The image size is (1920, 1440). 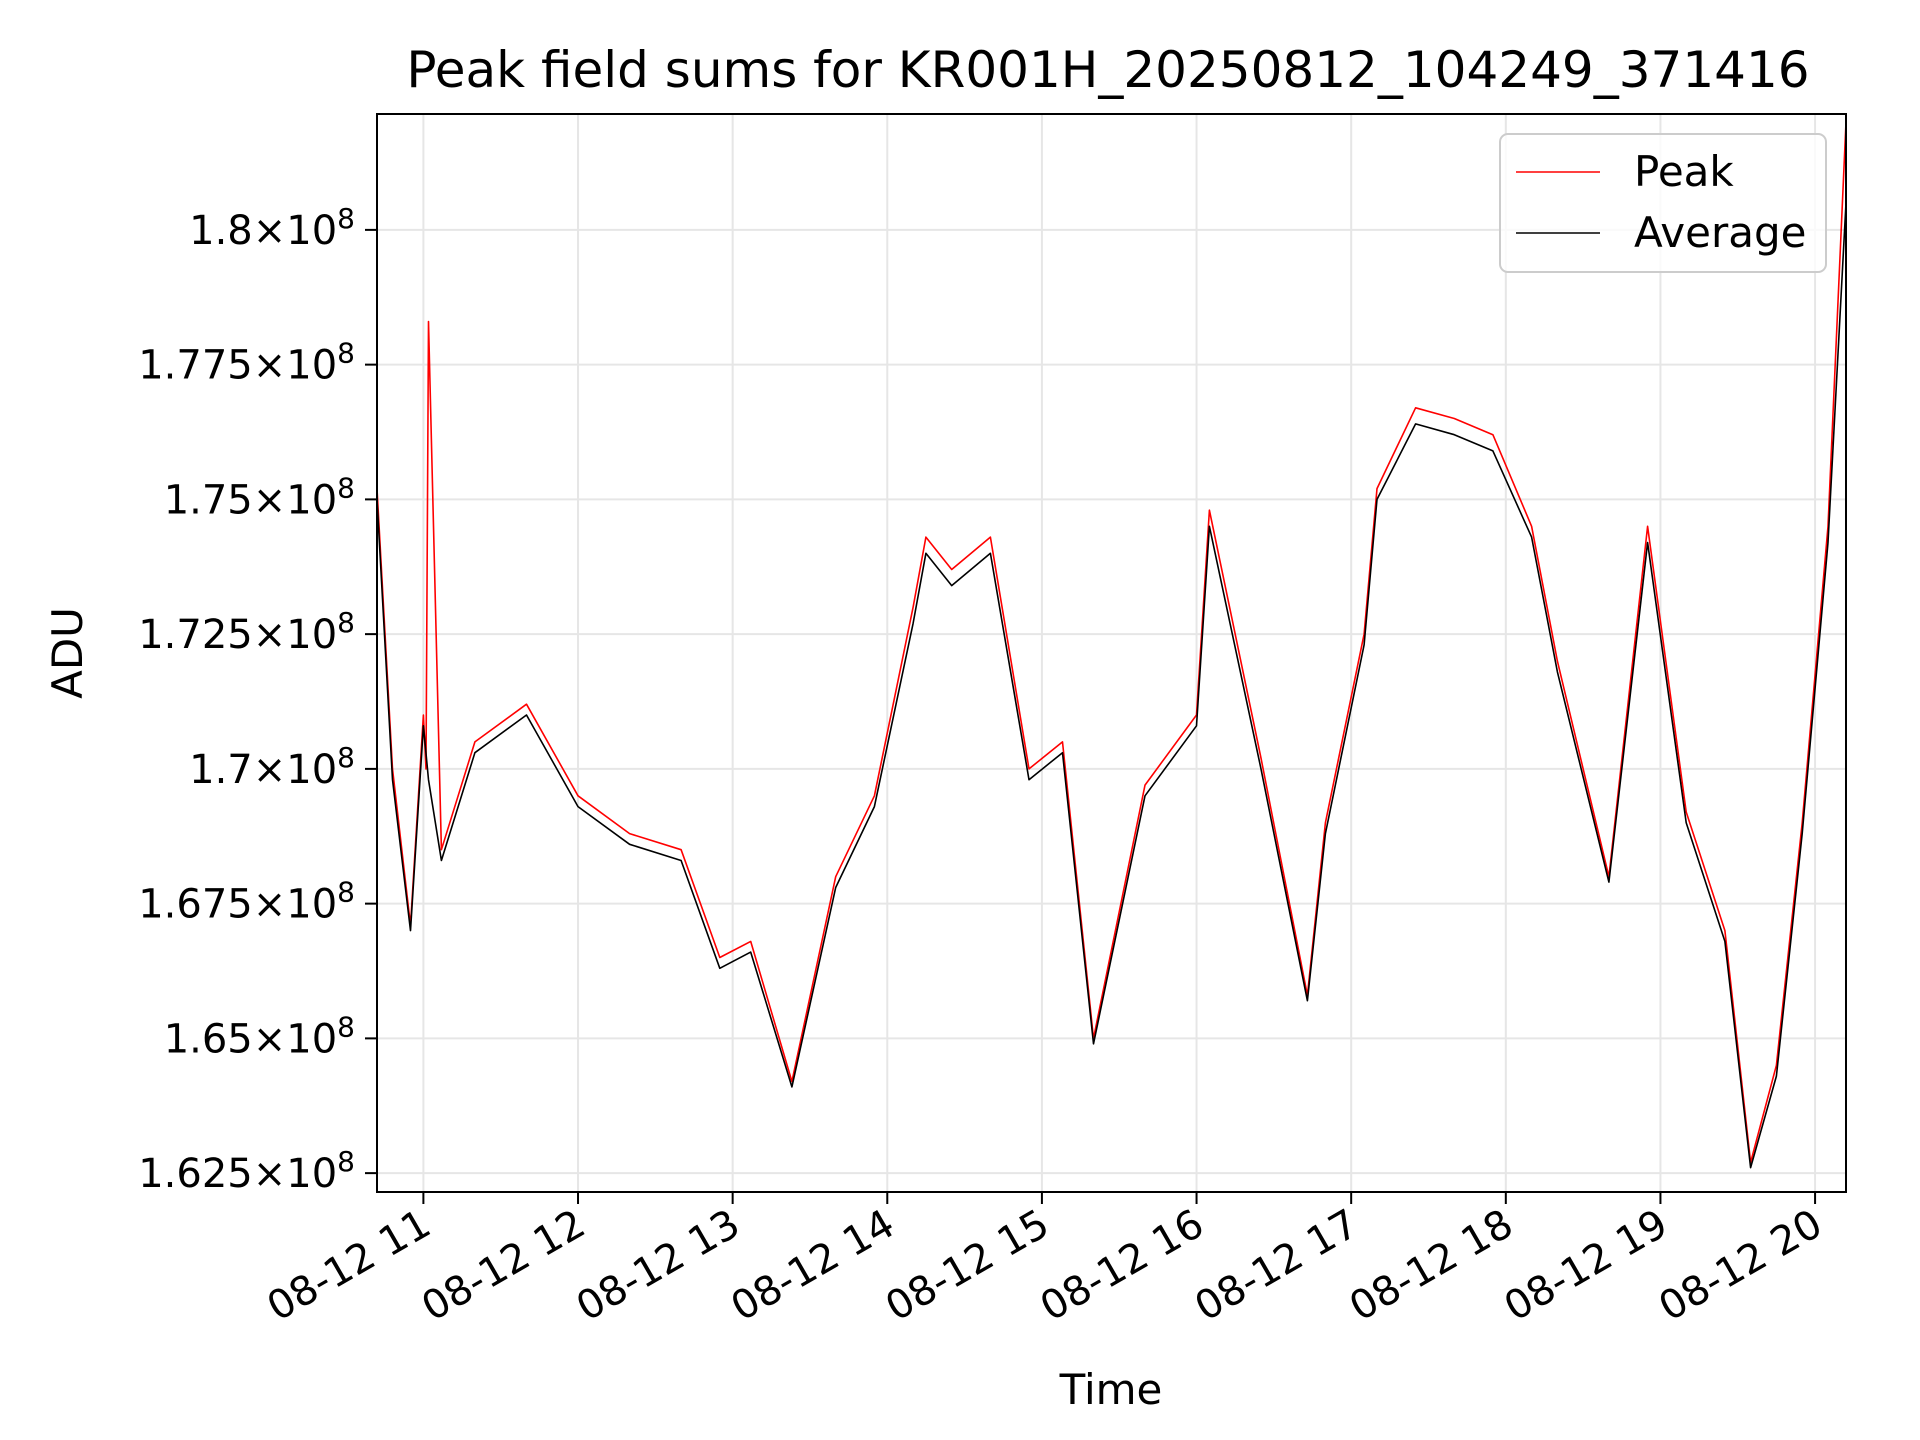 I want to click on x-tick-label: 08-12 18, so click(x=1431, y=1266).